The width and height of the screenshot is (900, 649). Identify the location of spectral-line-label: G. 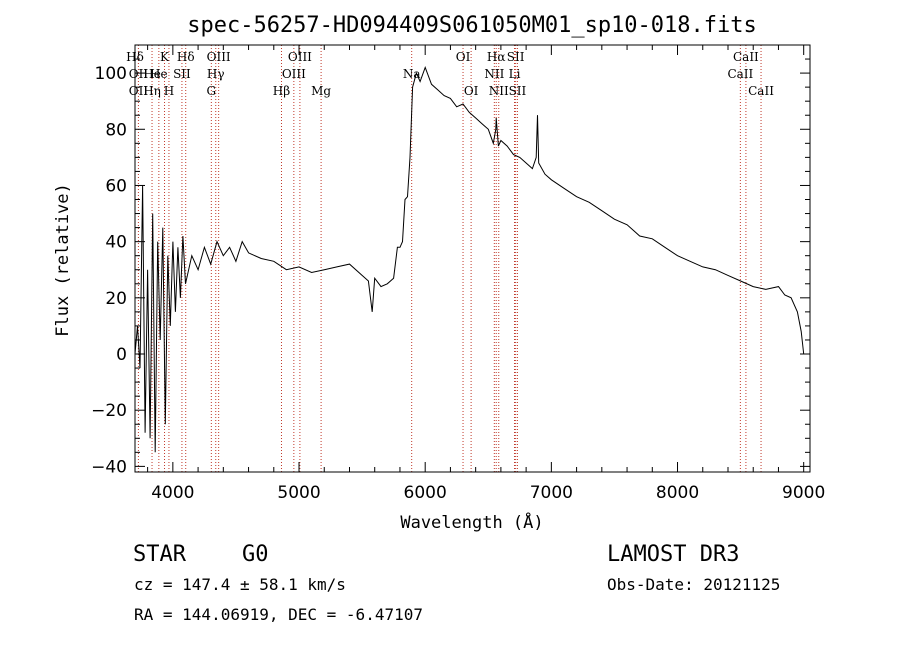
(212, 91).